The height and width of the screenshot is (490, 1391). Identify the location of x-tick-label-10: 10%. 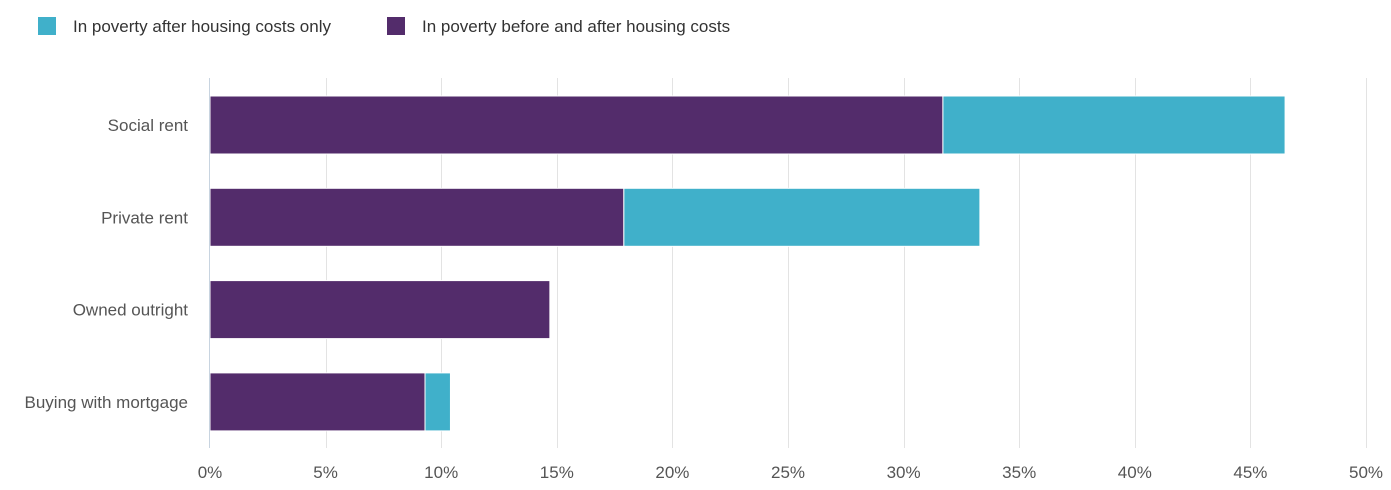
(441, 472).